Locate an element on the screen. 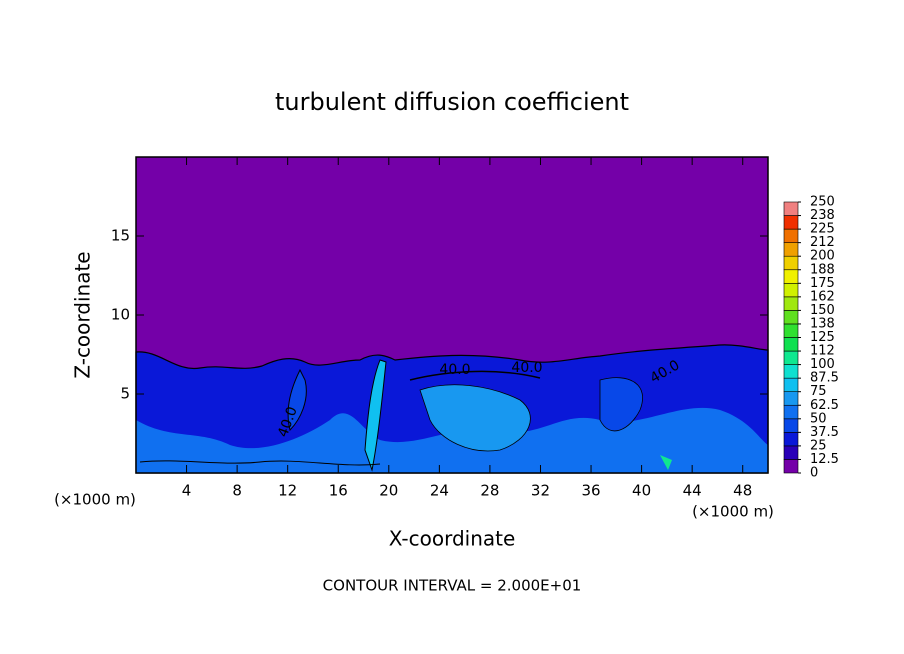 The image size is (904, 654). colorbar-label: 162 is located at coordinates (822, 296).